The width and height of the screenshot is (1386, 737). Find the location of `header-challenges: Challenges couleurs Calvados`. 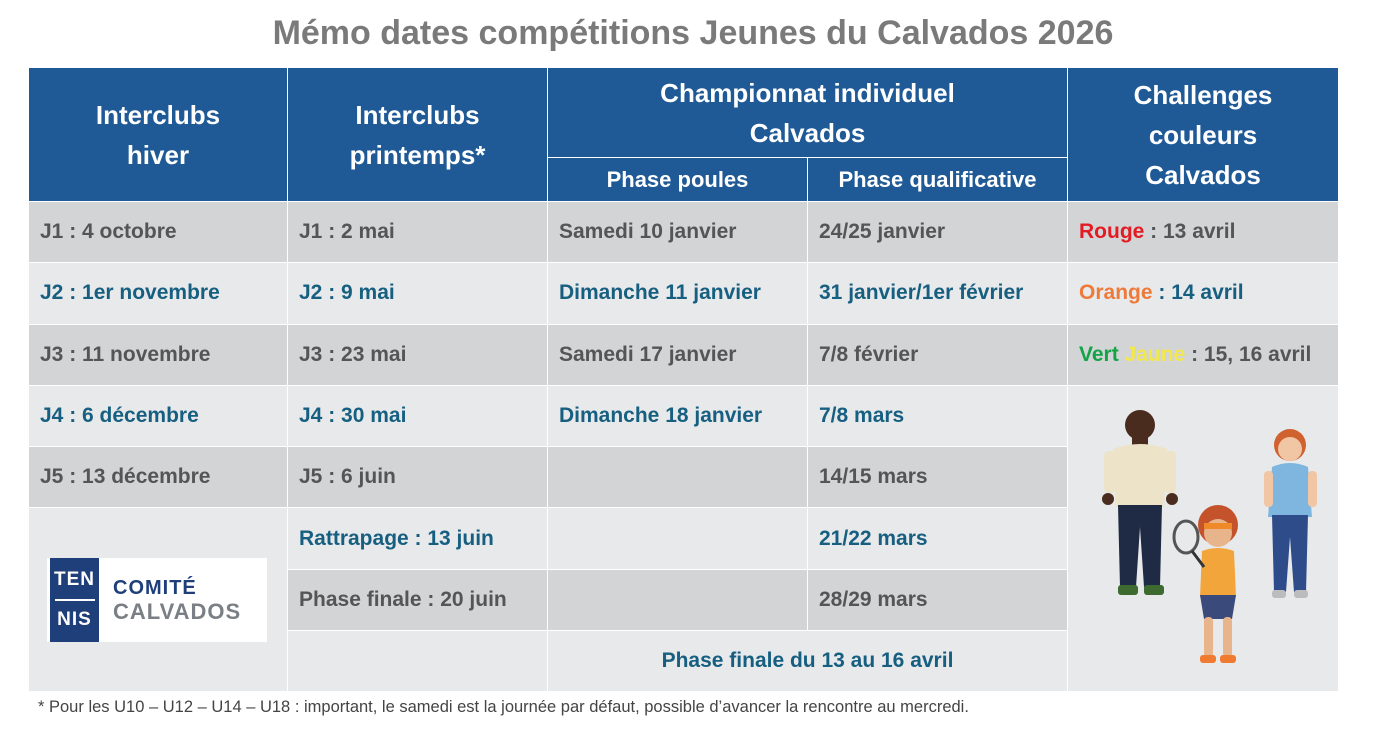

header-challenges: Challenges couleurs Calvados is located at coordinates (1203, 134).